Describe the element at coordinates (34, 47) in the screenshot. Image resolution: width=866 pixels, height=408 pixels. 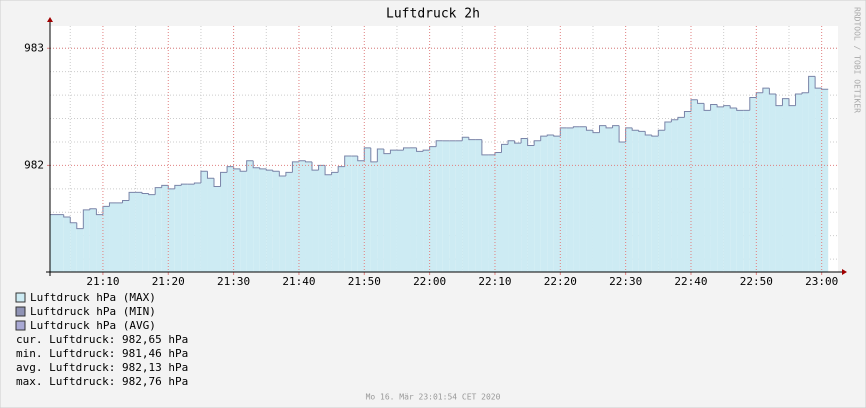
I see `y-tick-label: 983` at that location.